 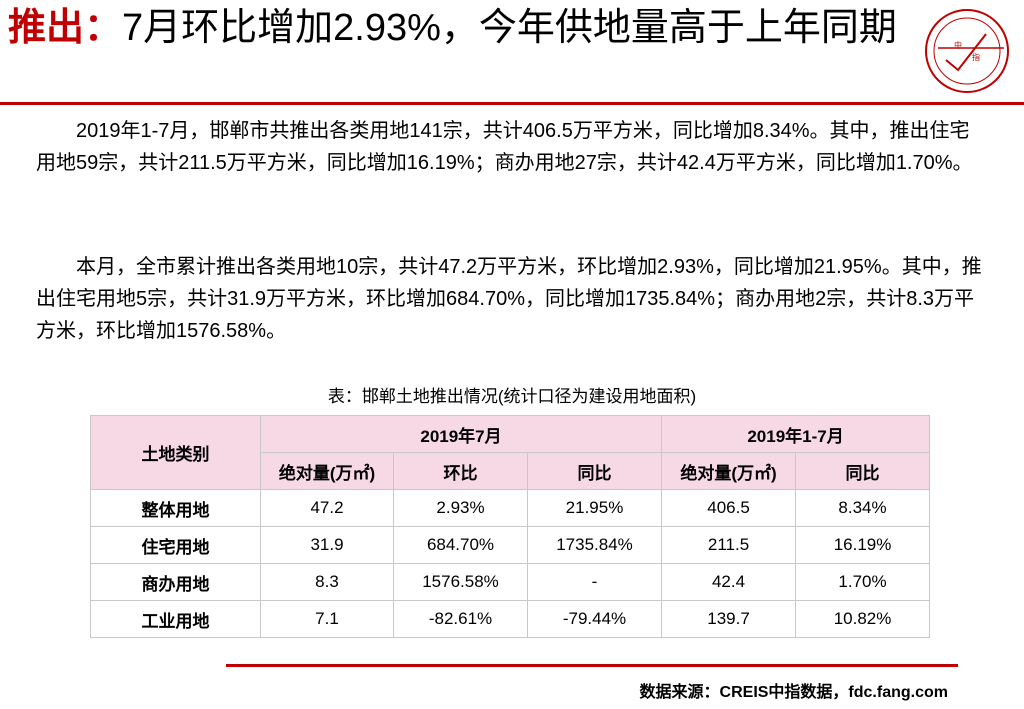 I want to click on table-row: 住宅用地 31.9 684.70% 1735.84% 211.5 16.19%, so click(x=510, y=545).